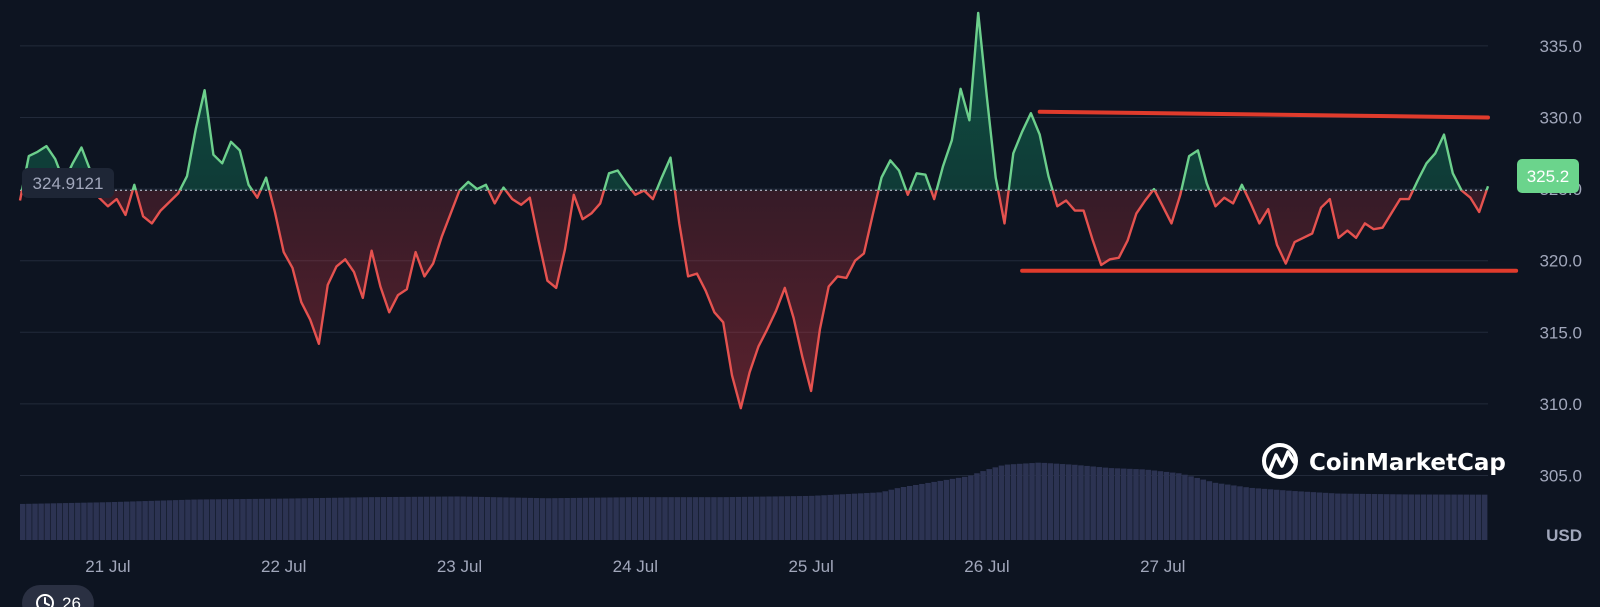  Describe the element at coordinates (1548, 176) in the screenshot. I see `current-price-text: 325.2` at that location.